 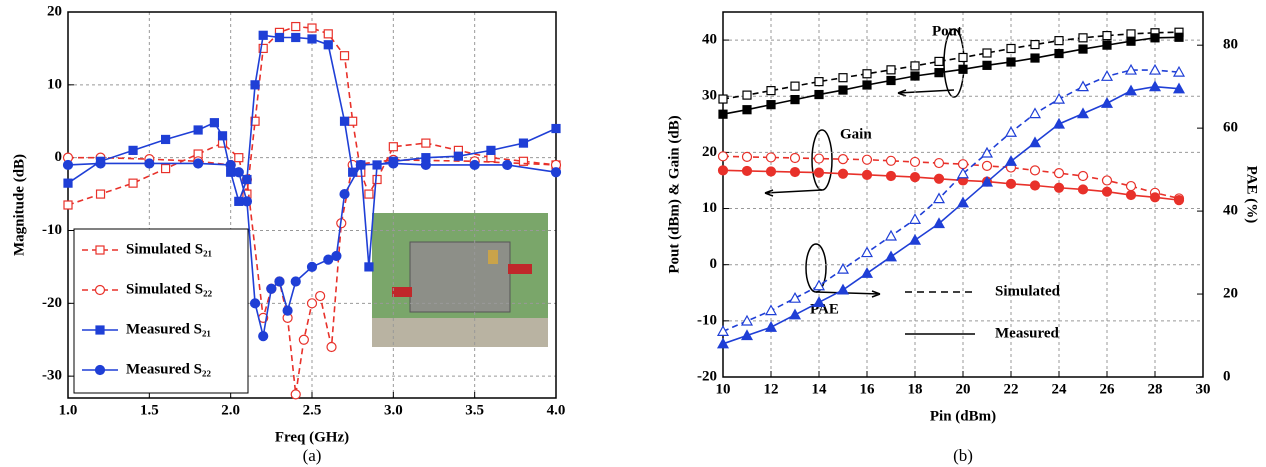 What do you see at coordinates (723, 389) in the screenshot?
I see `x-tick-label: 10` at bounding box center [723, 389].